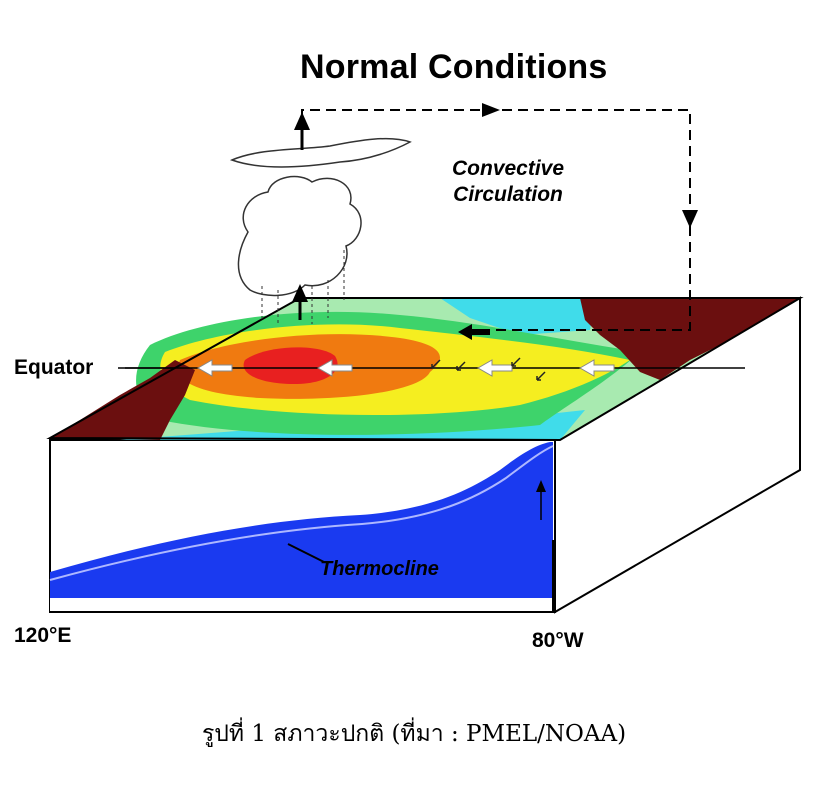 This screenshot has height=800, width=828. What do you see at coordinates (290, 366) in the screenshot?
I see `warm-pool-core` at bounding box center [290, 366].